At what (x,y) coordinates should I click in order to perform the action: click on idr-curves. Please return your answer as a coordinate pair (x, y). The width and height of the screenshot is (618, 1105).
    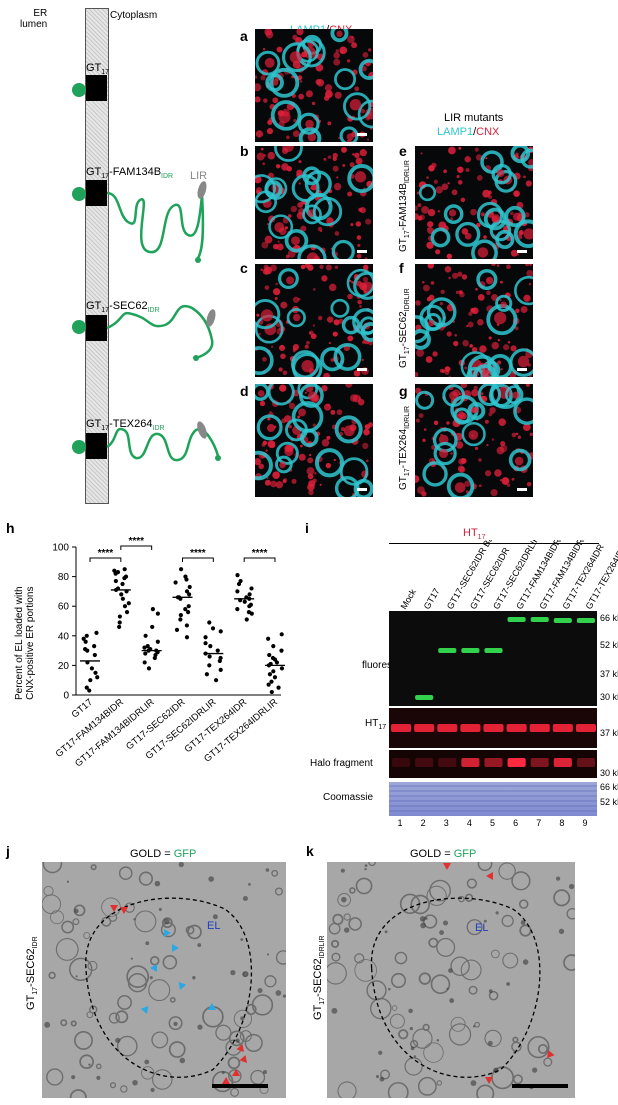
    Looking at the image, I should click on (163, 321).